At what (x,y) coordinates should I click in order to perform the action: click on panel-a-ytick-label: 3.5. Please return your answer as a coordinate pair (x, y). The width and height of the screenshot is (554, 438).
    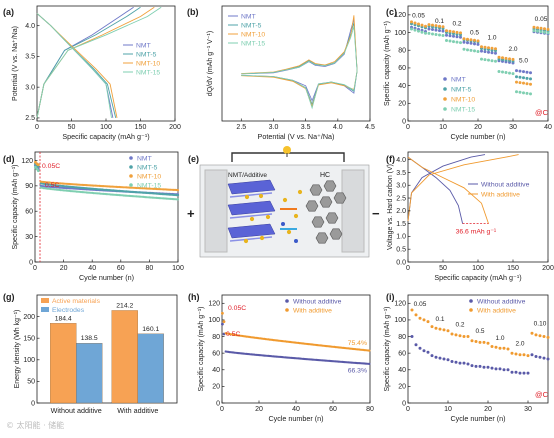
    Looking at the image, I should click on (30, 57).